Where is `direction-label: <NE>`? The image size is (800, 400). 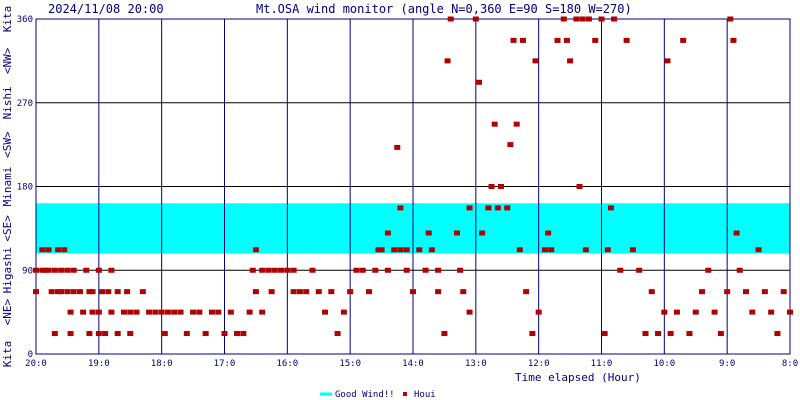 direction-label: <NE> is located at coordinates (7, 312).